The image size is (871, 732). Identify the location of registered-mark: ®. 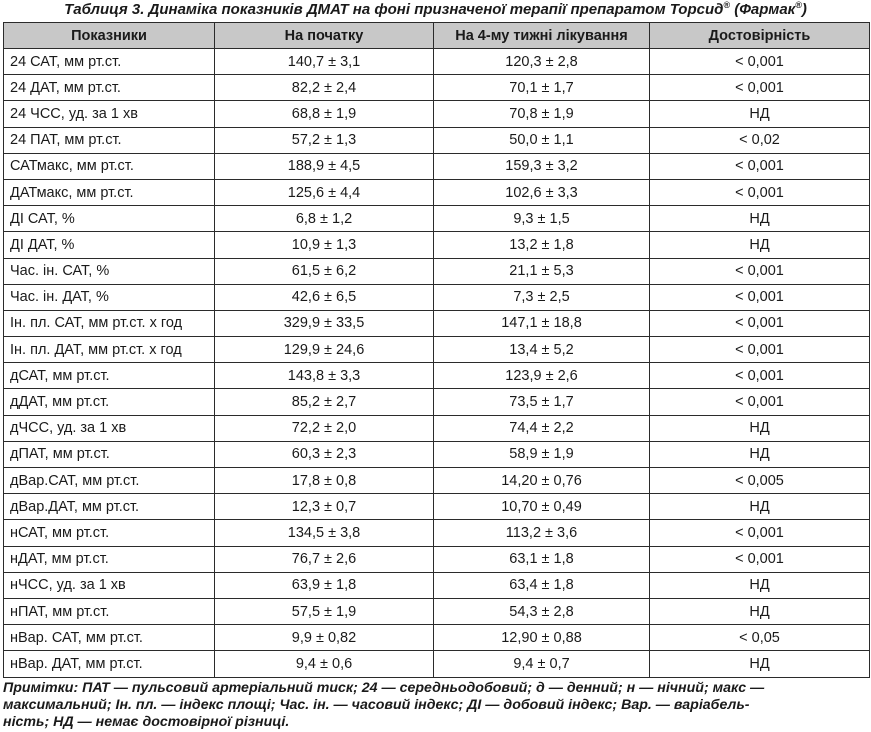
(798, 5).